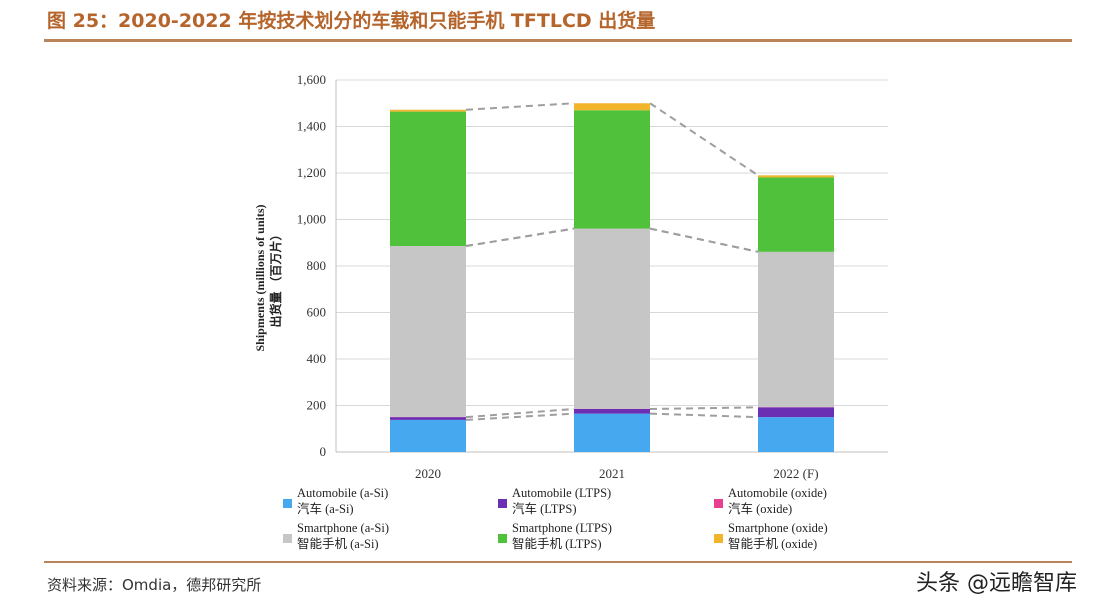 The height and width of the screenshot is (610, 1099). Describe the element at coordinates (558, 562) in the screenshot. I see `footer-rule` at that location.